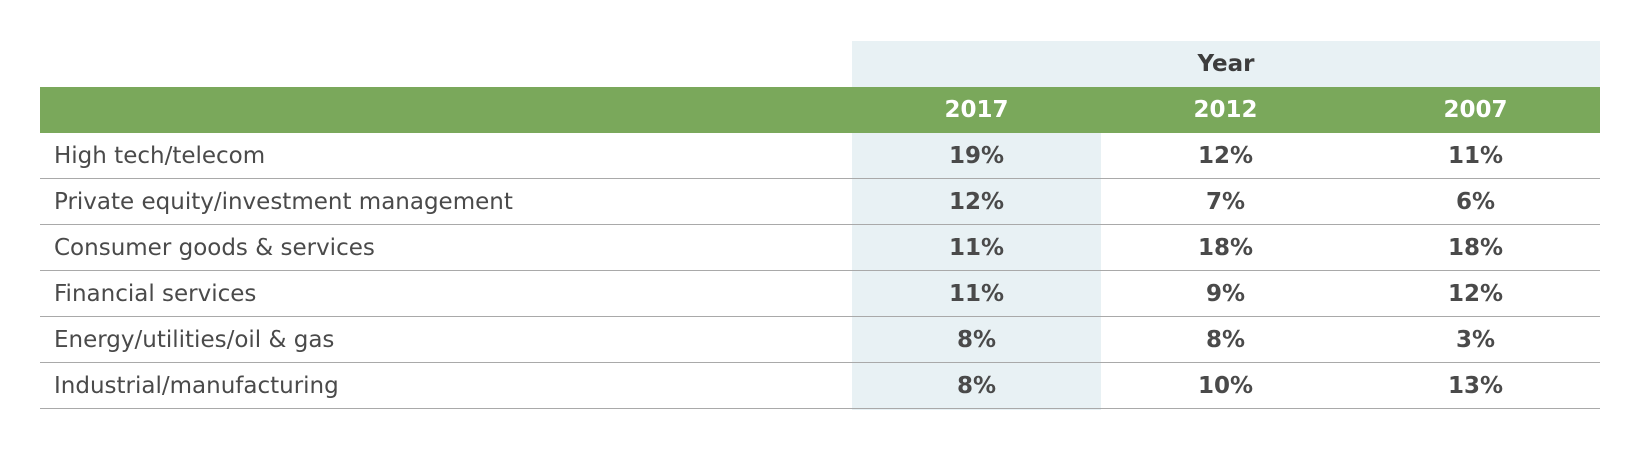 Image resolution: width=1640 pixels, height=455 pixels. I want to click on column-header-2012: 2012, so click(1225, 110).